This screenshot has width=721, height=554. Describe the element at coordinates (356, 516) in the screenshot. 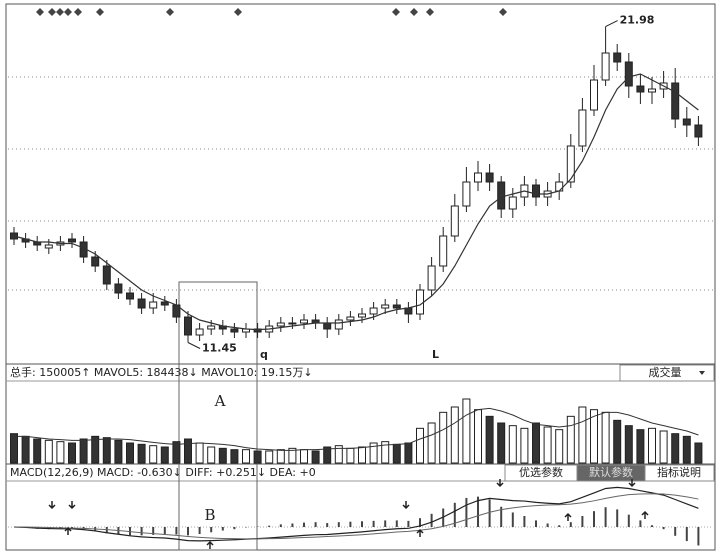

I see `dea-line` at that location.